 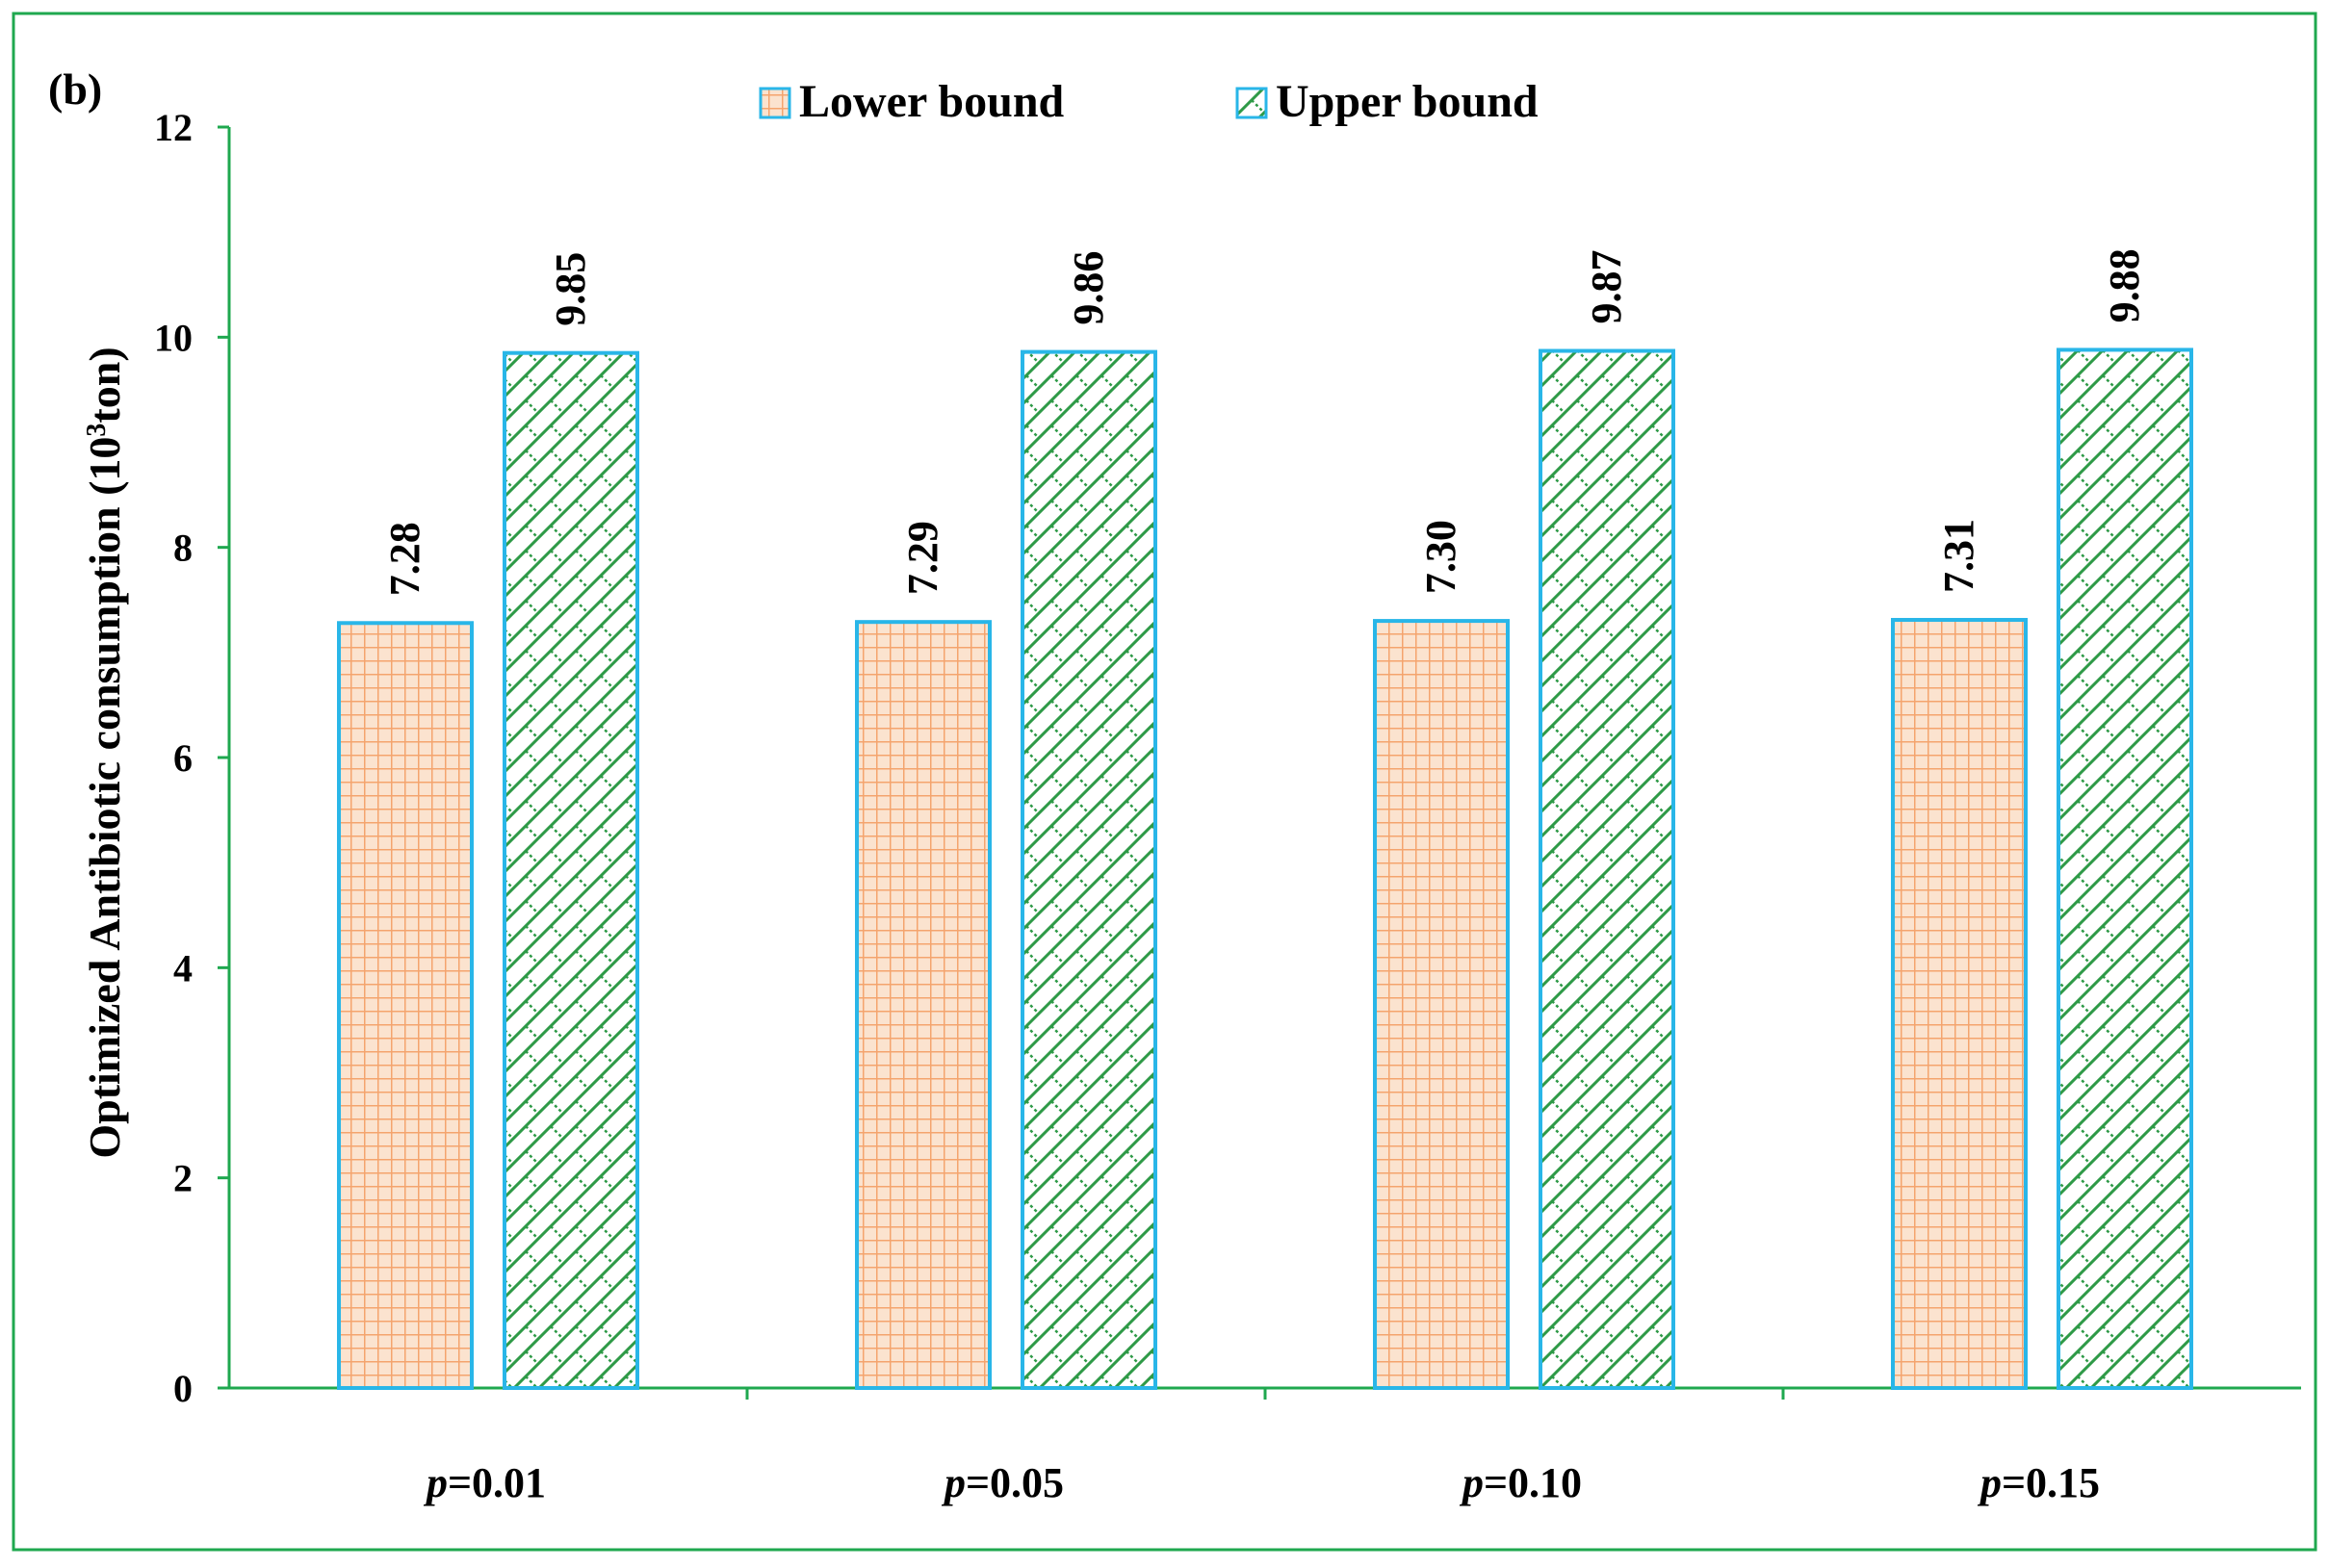 I want to click on data-label: 7.28, so click(x=404, y=559).